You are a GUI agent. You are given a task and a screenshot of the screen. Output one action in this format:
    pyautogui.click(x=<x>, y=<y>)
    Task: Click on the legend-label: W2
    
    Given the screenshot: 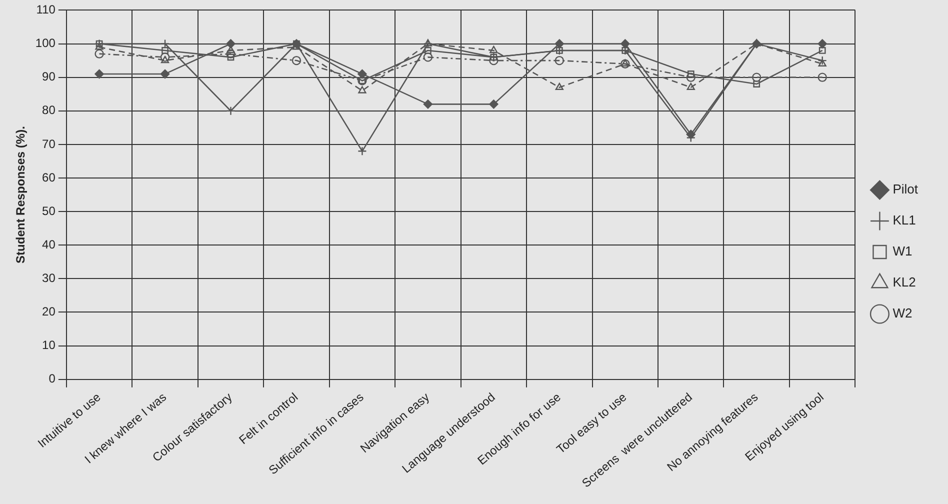 What is the action you would take?
    pyautogui.click(x=902, y=313)
    